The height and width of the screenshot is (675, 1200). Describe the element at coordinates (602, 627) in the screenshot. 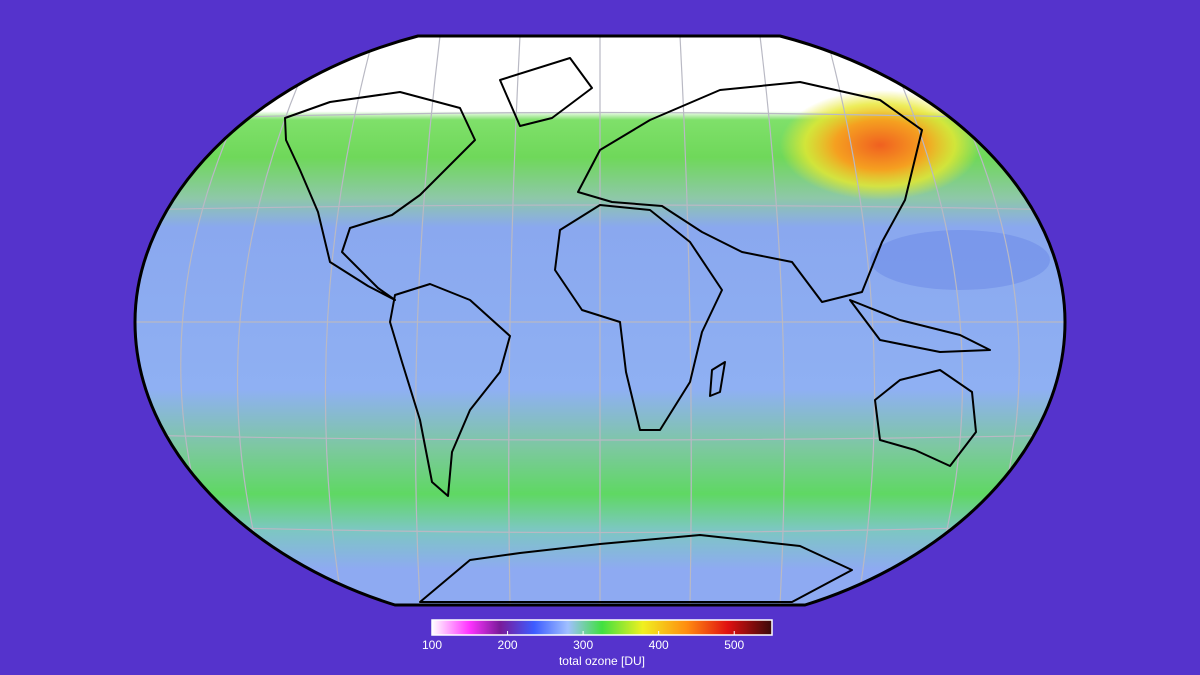

I see `colorbar-scale` at that location.